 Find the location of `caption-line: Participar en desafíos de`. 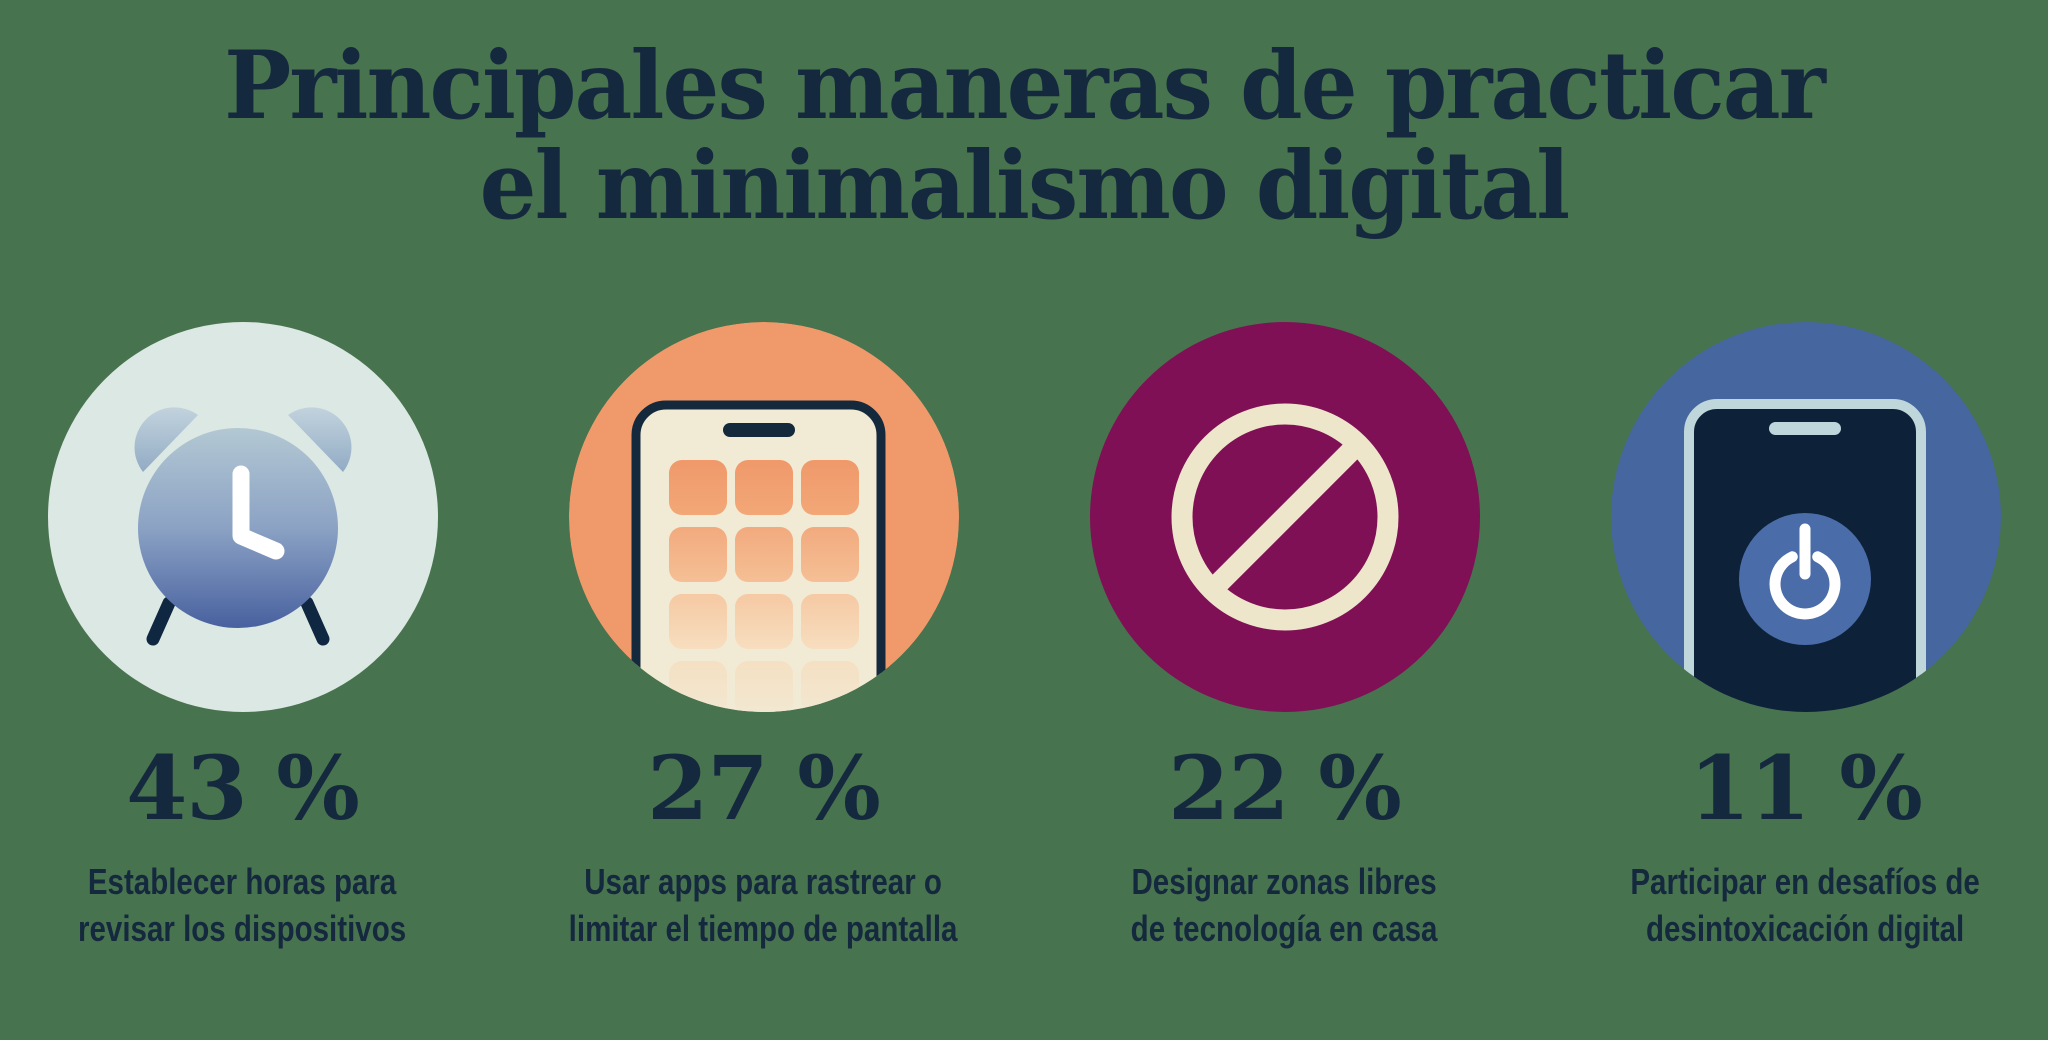

caption-line: Participar en desafíos de is located at coordinates (1805, 881).